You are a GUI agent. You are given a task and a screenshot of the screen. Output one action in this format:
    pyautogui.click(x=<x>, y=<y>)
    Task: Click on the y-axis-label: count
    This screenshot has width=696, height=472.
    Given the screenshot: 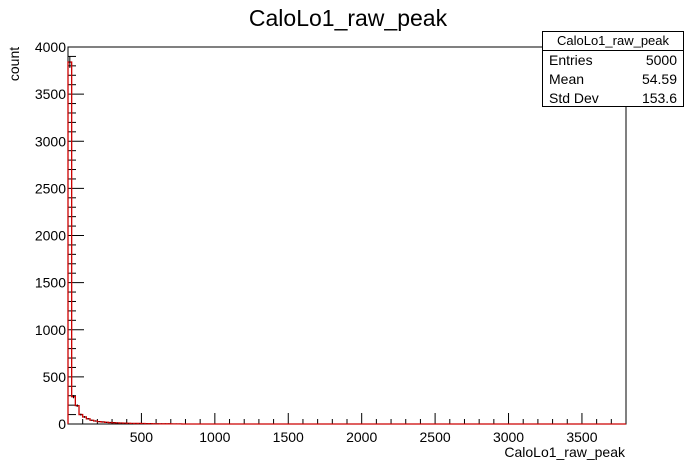 What is the action you would take?
    pyautogui.click(x=14, y=64)
    